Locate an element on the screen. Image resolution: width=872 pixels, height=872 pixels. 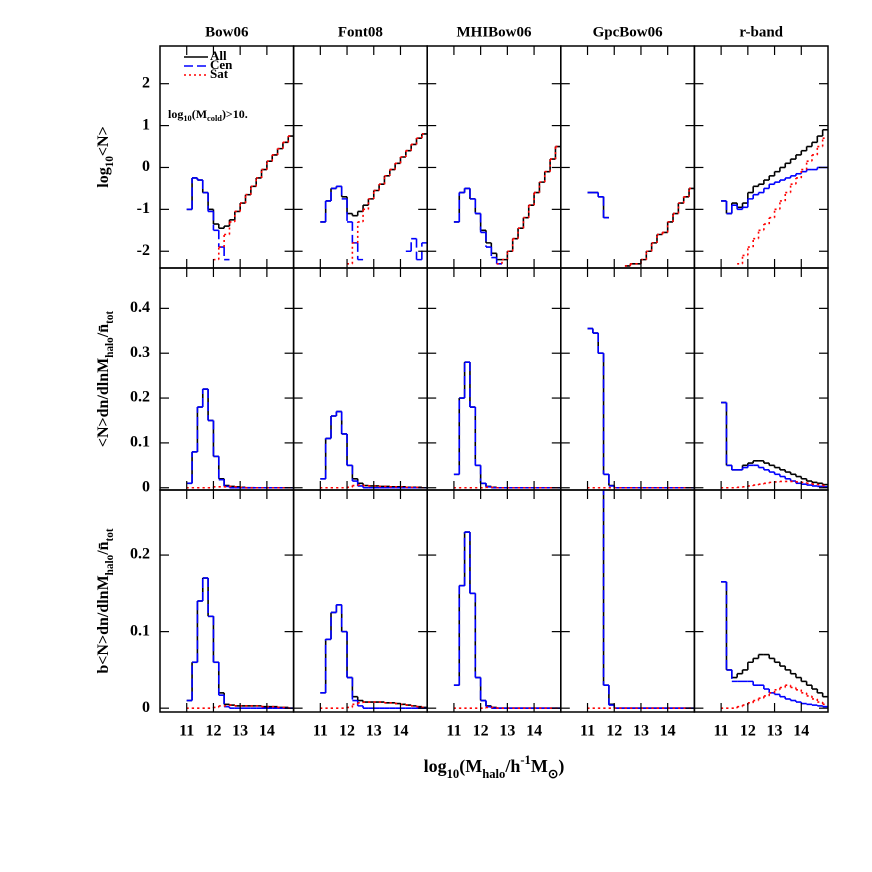
panel-title: Bow06 is located at coordinates (227, 32).